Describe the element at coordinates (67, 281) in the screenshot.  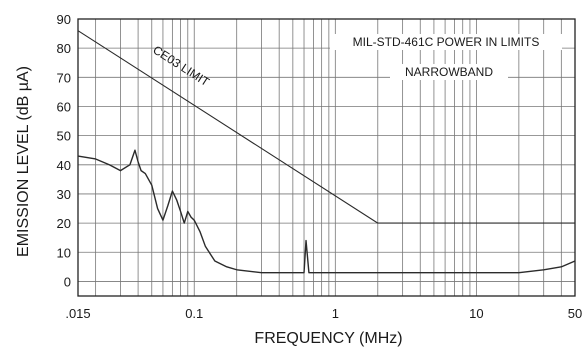
I see `y-tick-label: 0` at that location.